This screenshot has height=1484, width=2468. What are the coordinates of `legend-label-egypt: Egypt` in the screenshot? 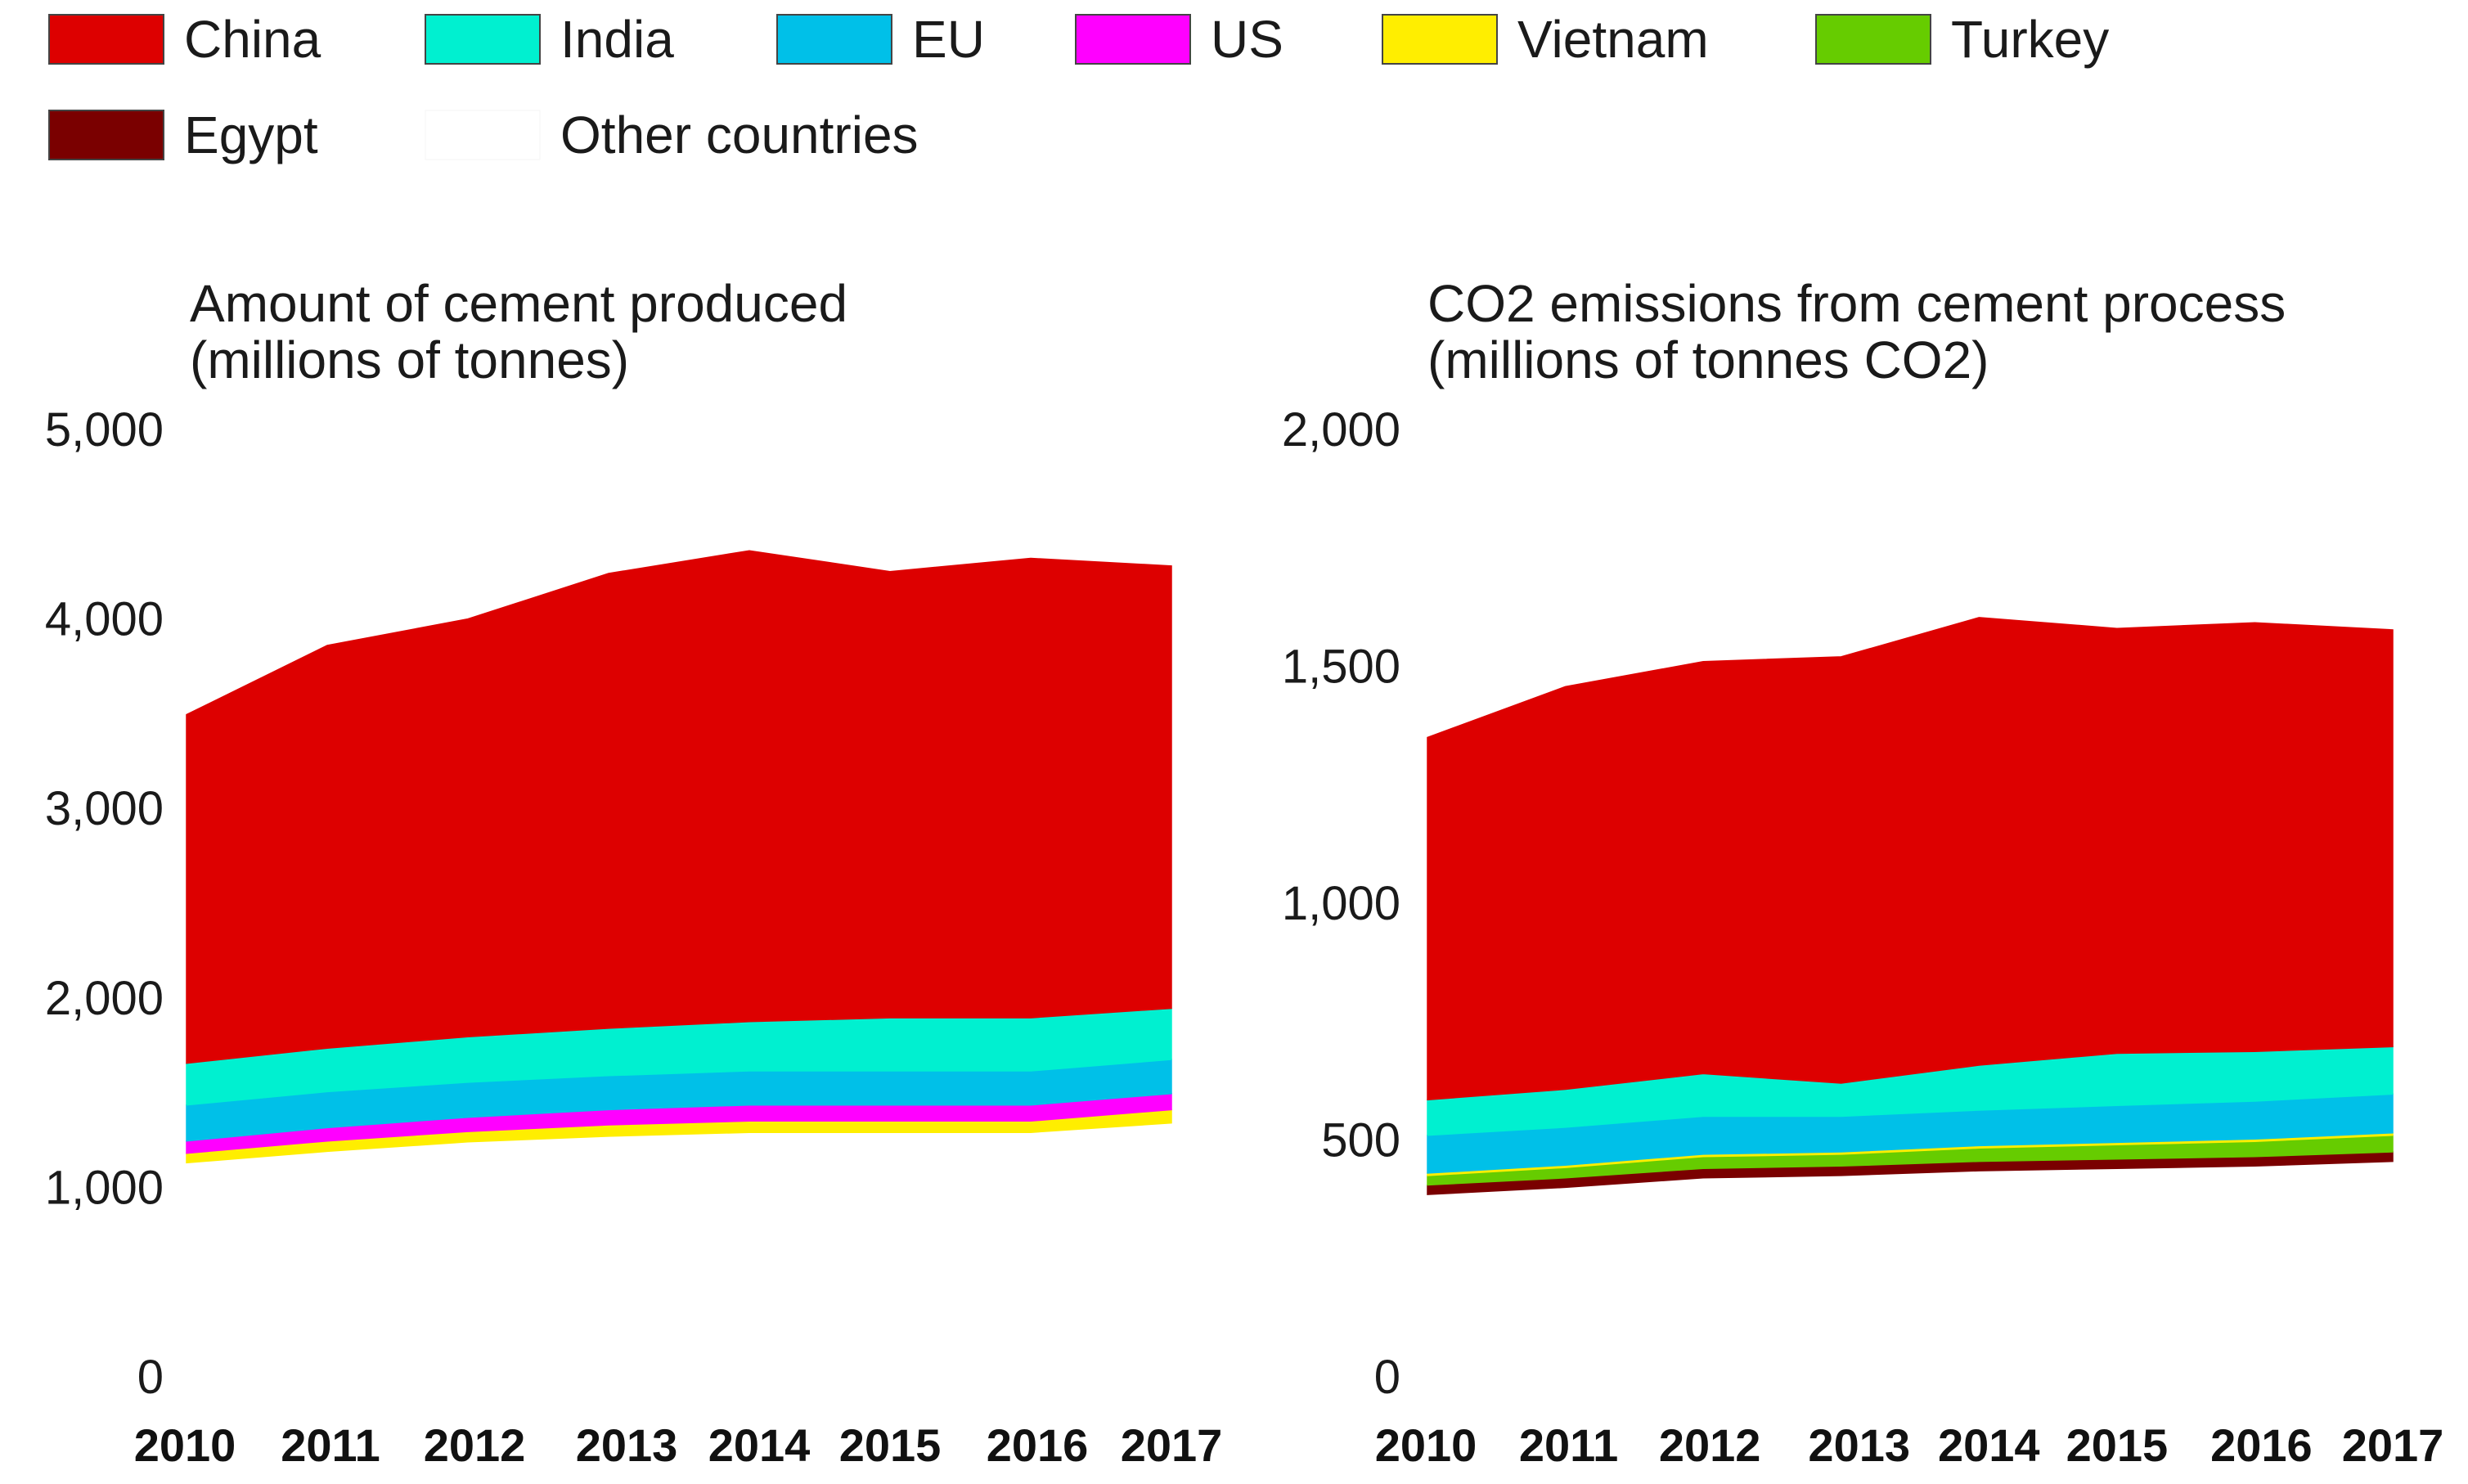 It's located at (251, 135).